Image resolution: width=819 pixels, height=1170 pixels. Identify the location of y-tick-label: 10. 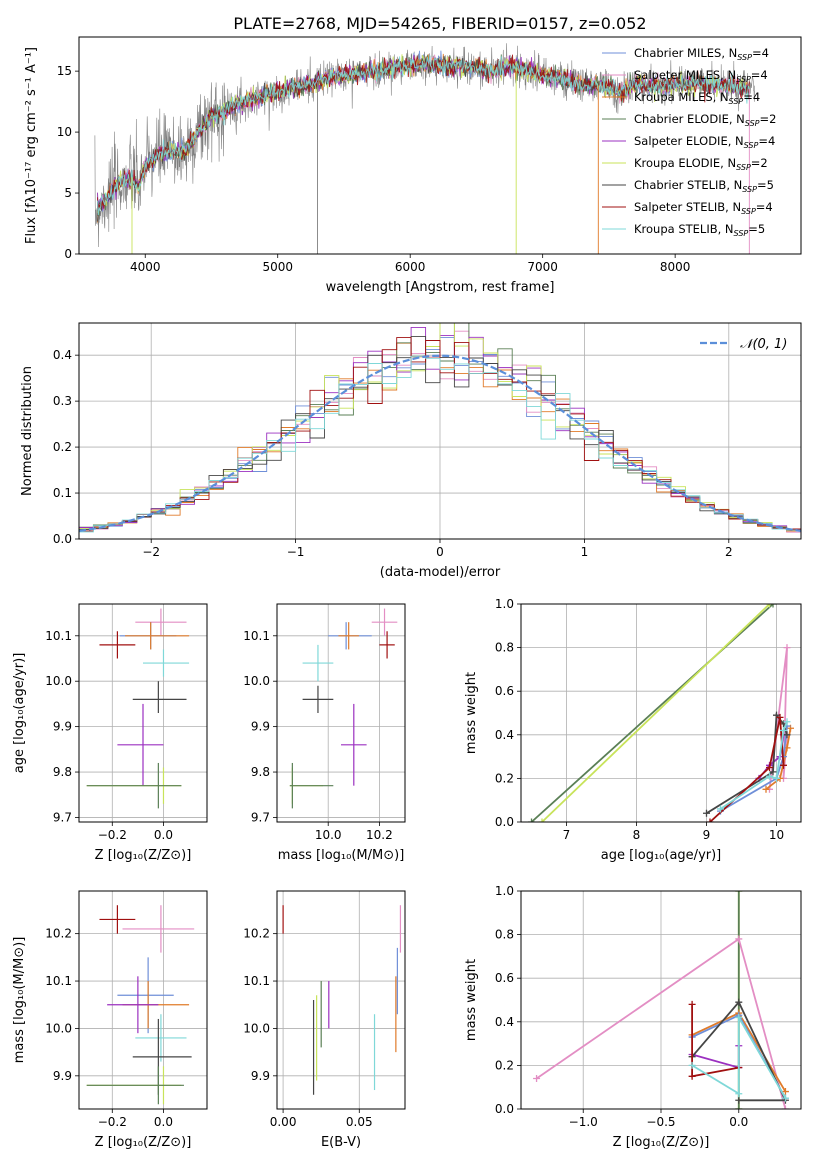
(64, 132).